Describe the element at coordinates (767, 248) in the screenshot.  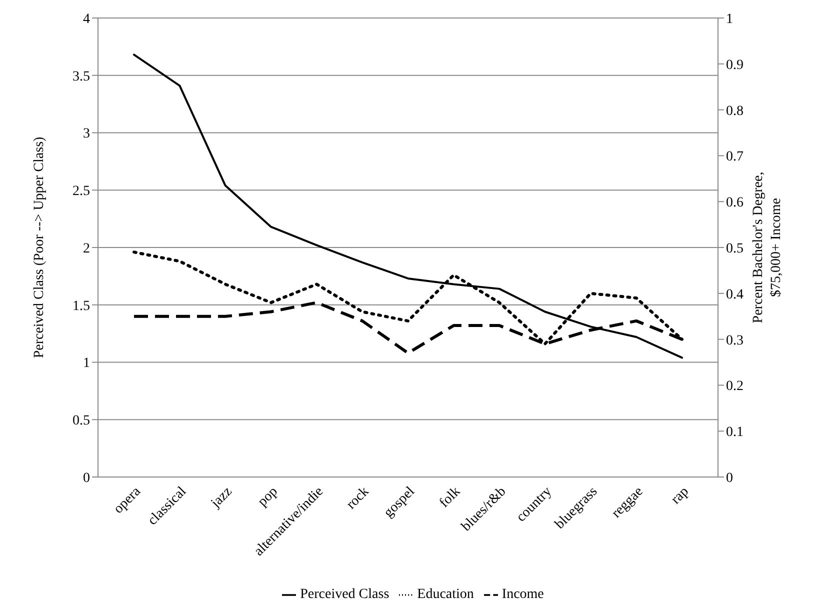
I see `y2-axis-title: Percent Bachelor's Degree, $75,000+ Income` at that location.